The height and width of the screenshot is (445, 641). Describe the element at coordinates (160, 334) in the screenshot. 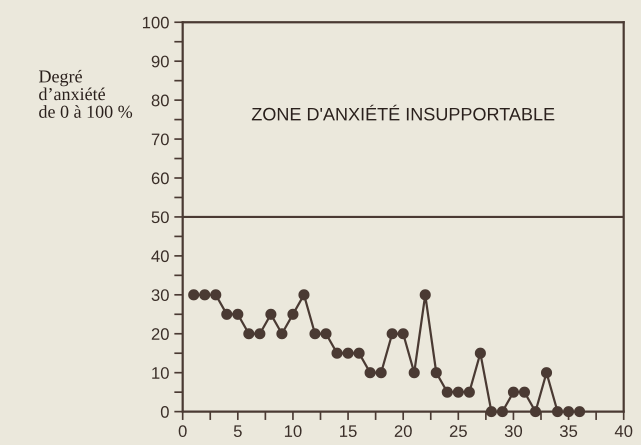

I see `y-tick-label: 20` at that location.